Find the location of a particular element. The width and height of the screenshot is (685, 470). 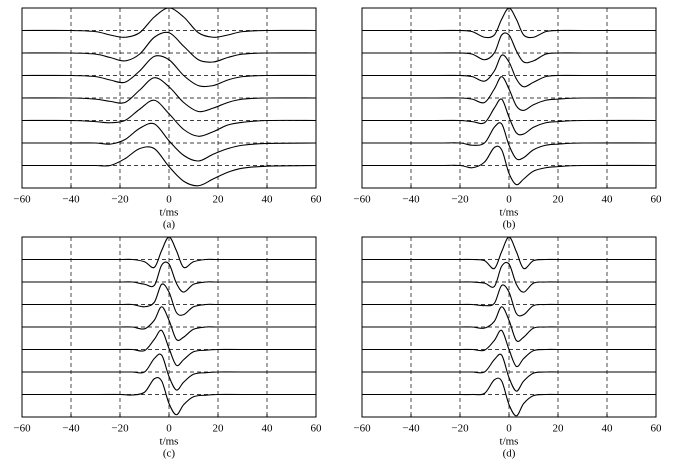

panel-caption: (d) is located at coordinates (509, 454).